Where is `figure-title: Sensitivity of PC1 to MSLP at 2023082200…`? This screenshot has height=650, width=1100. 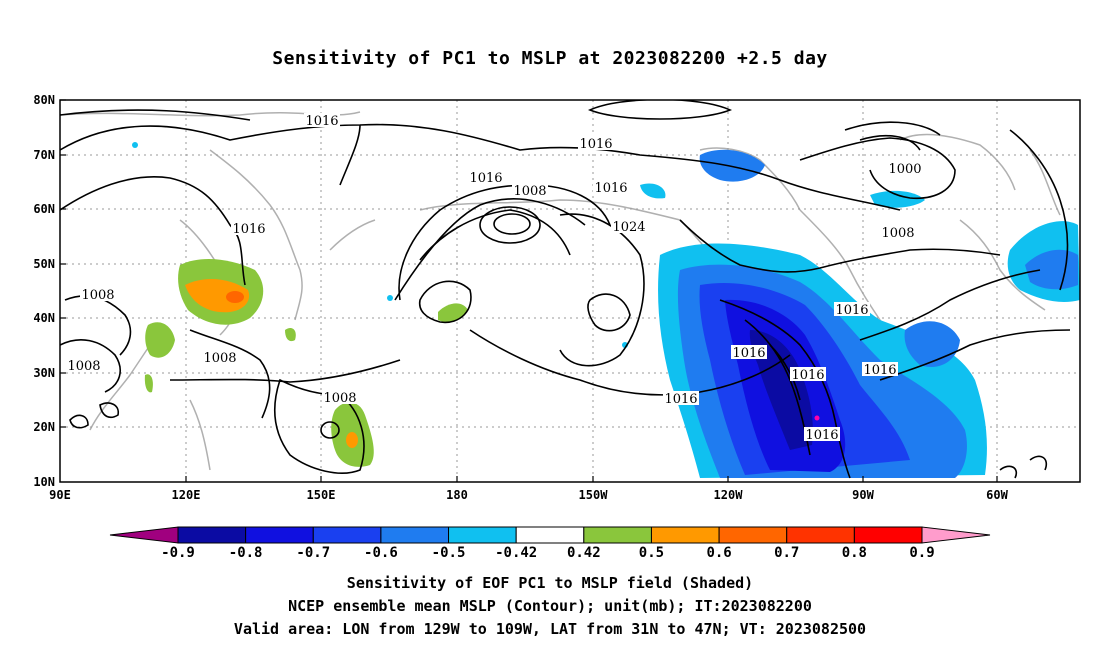
figure-title: Sensitivity of PC1 to MSLP at 2023082200… is located at coordinates (550, 58).